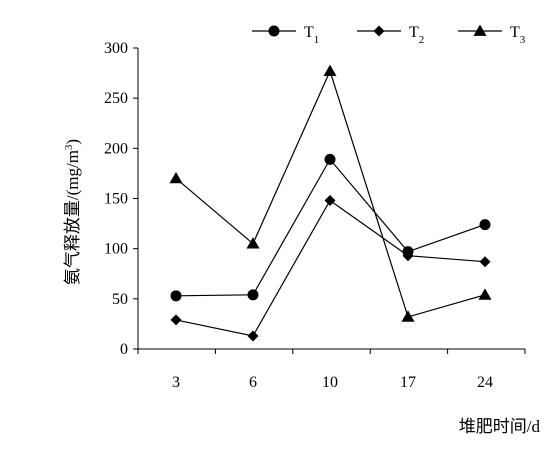 This screenshot has height=452, width=560. Describe the element at coordinates (176, 382) in the screenshot. I see `x-tick-label: 3` at that location.